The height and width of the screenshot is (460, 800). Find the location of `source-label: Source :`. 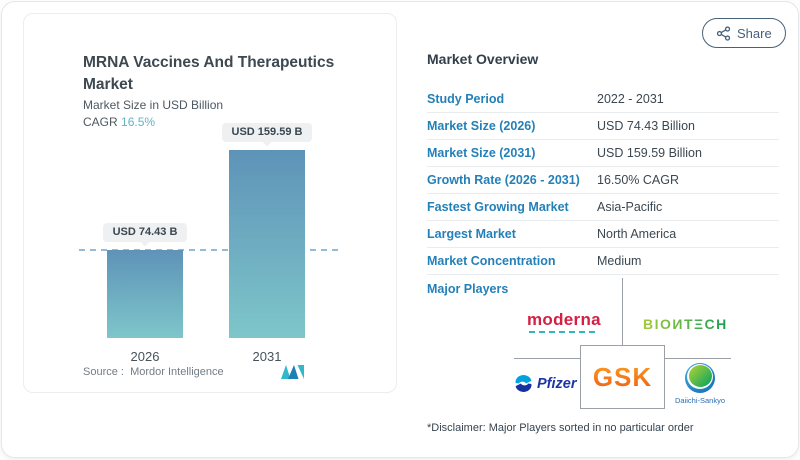

source-label: Source : is located at coordinates (103, 372).